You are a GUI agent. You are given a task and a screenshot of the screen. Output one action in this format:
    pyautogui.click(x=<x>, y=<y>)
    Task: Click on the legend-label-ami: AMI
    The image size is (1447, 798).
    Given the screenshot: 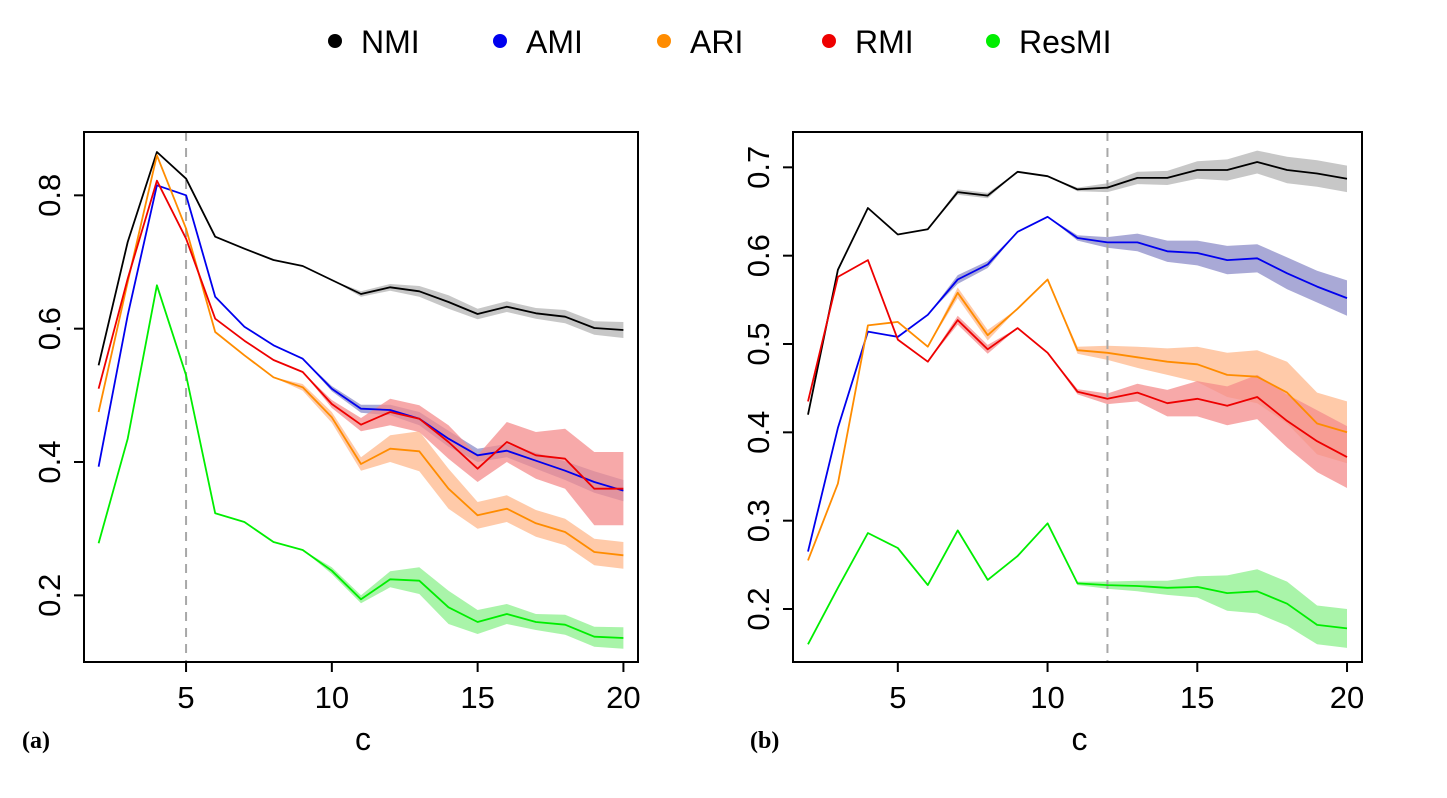 What is the action you would take?
    pyautogui.click(x=554, y=42)
    